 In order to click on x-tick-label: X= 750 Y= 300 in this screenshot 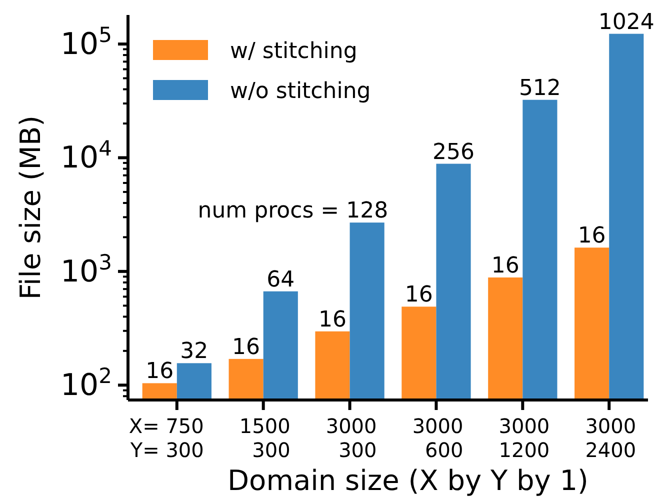, I will do `click(166, 438)`.